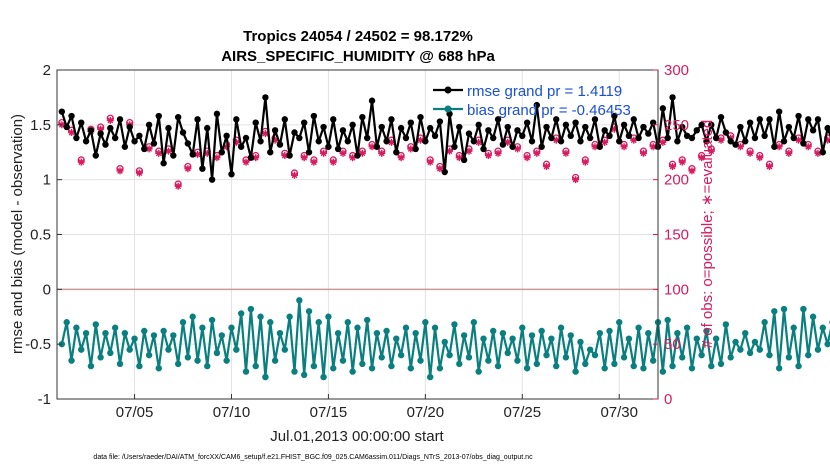  Describe the element at coordinates (448, 109) in the screenshot. I see `legend-bias-marker` at that location.